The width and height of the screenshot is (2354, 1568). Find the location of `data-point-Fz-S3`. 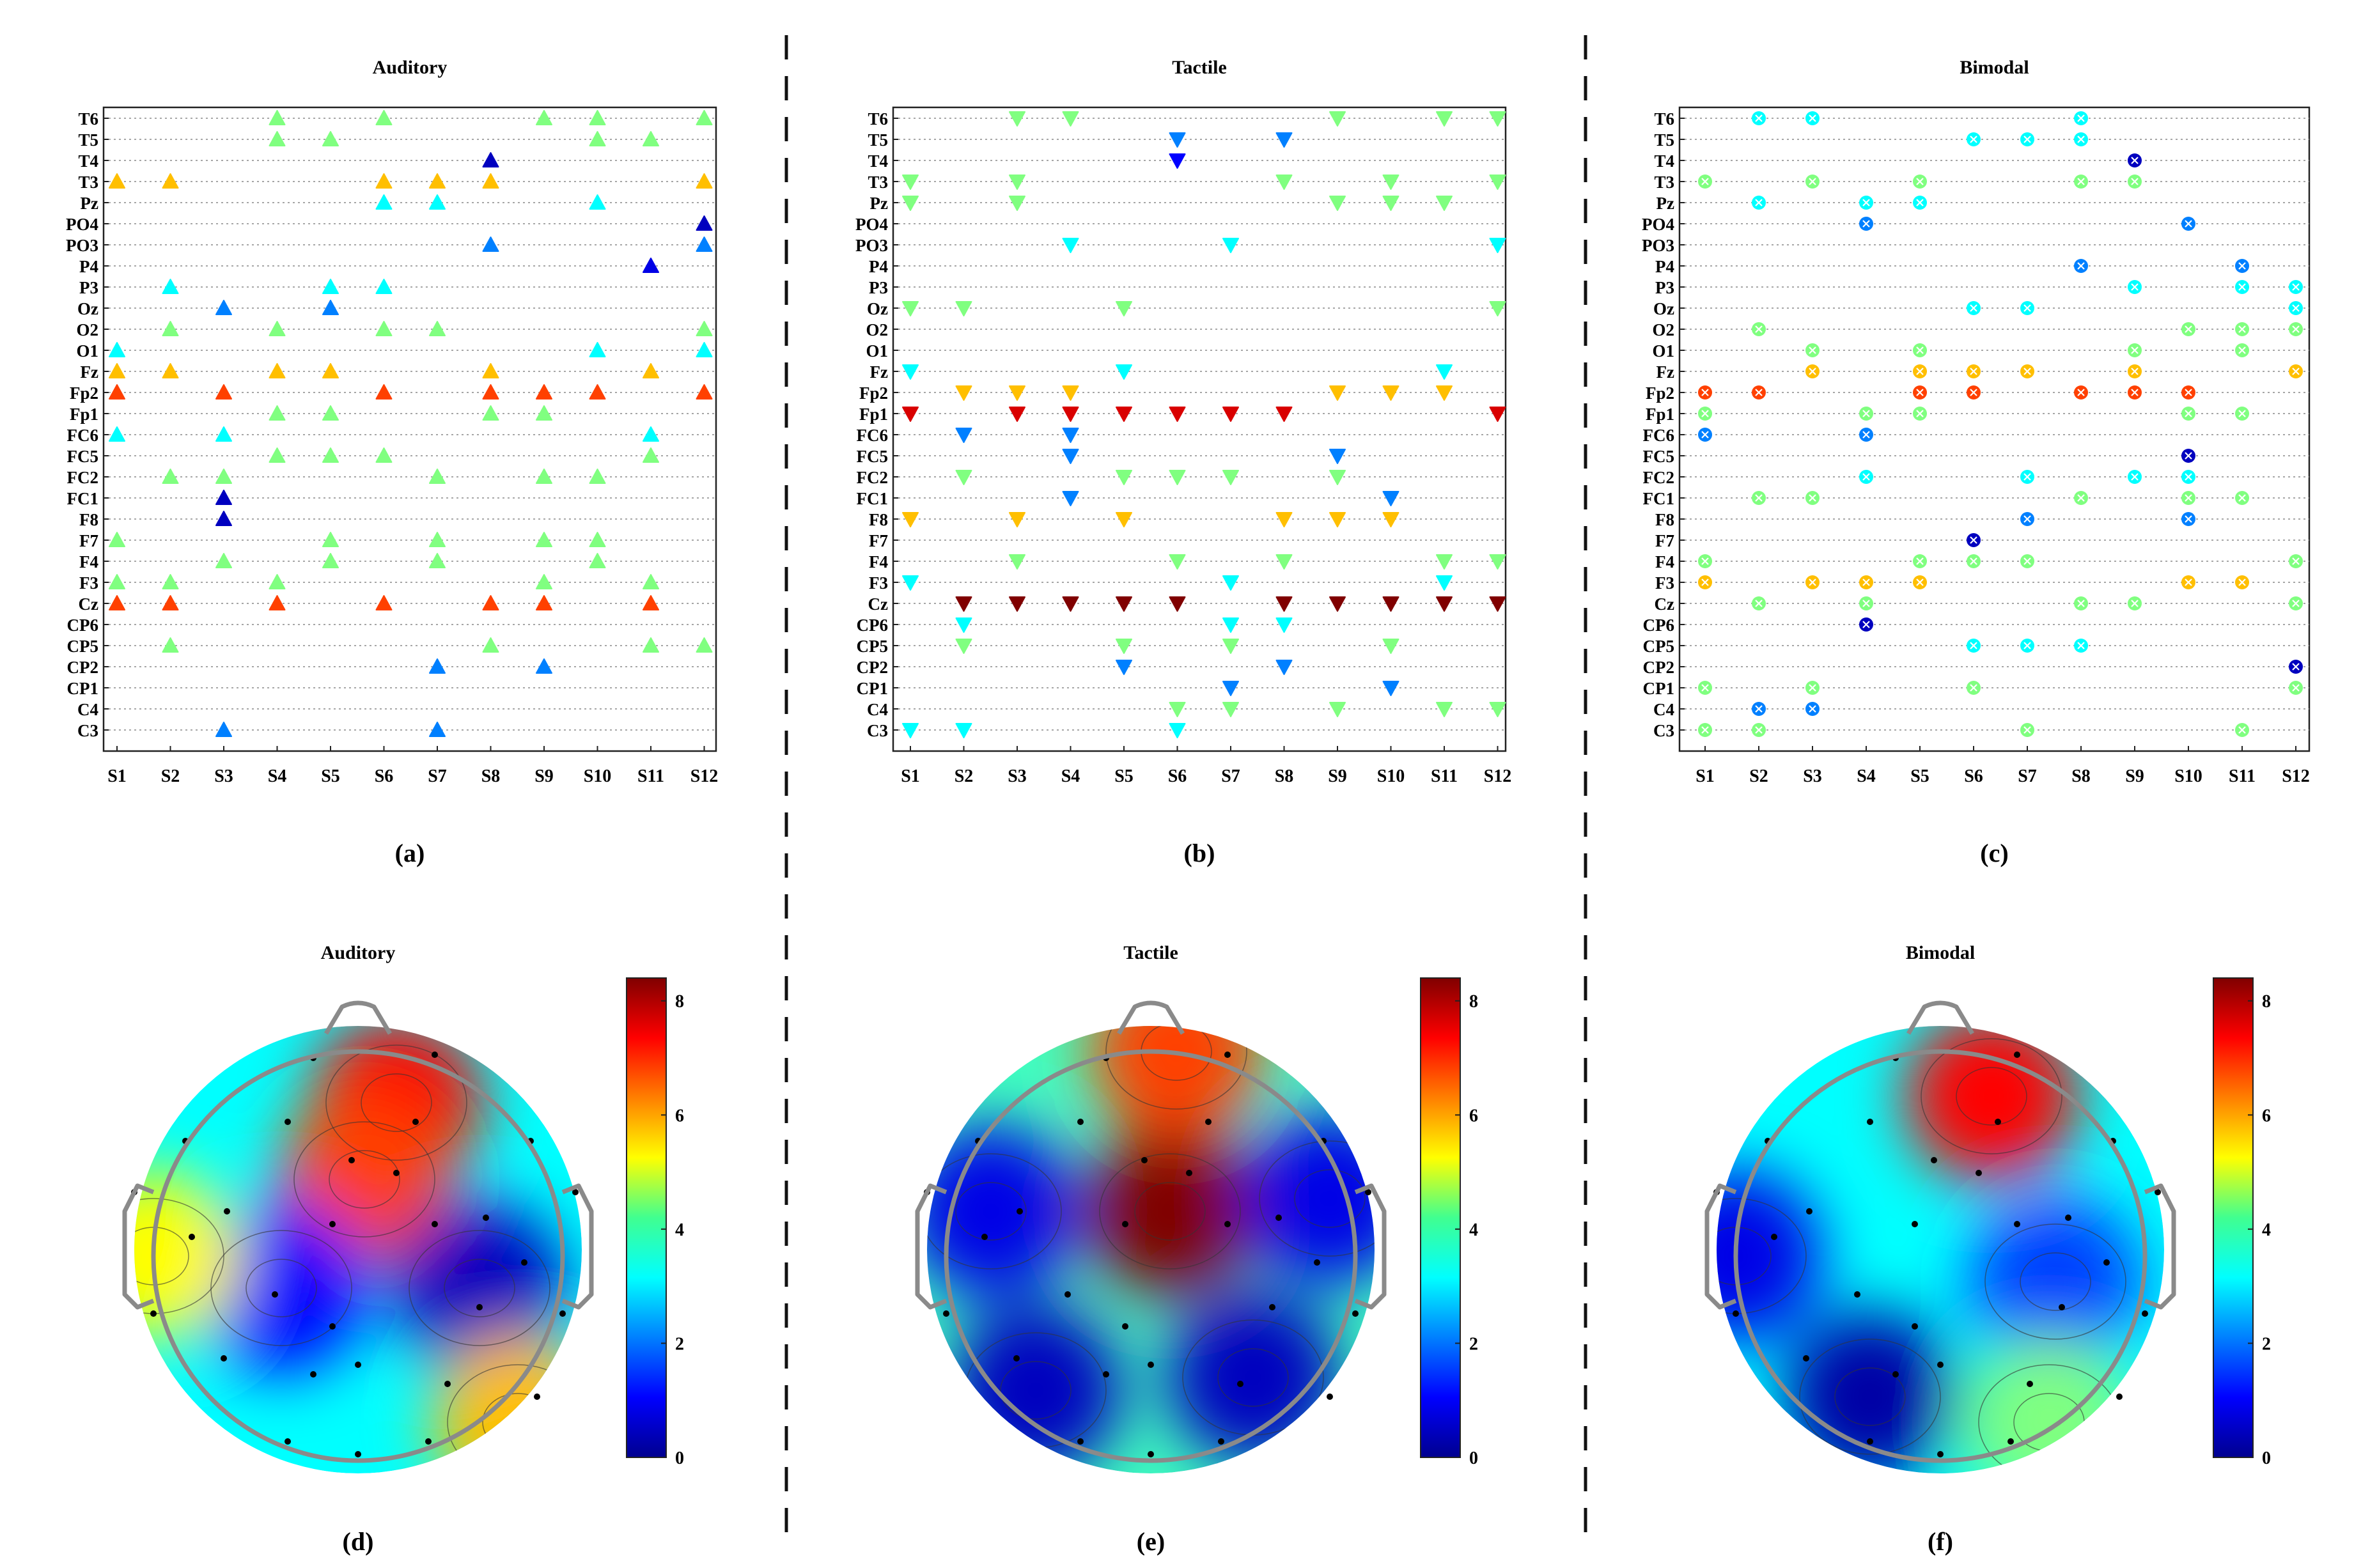

data-point-Fz-S3 is located at coordinates (1812, 371).